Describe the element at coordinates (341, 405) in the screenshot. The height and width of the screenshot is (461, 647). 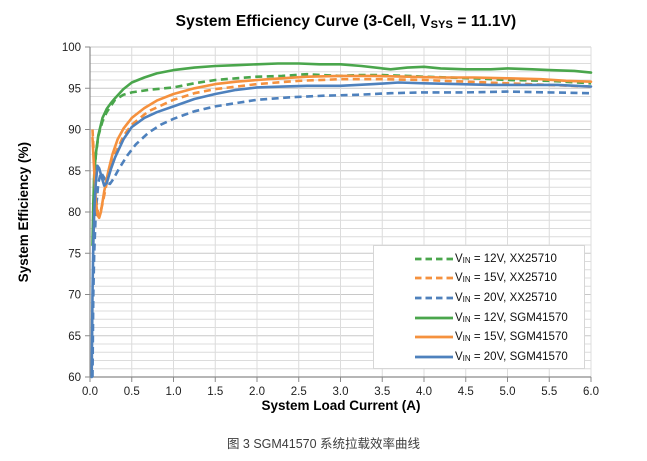
I see `x-axis-title: System Load Current (A)` at that location.